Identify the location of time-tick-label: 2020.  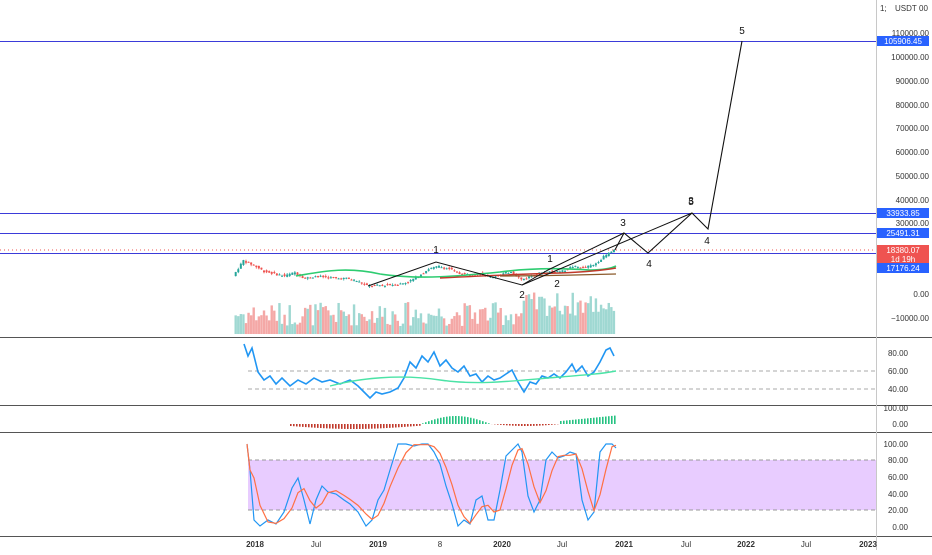
(502, 544).